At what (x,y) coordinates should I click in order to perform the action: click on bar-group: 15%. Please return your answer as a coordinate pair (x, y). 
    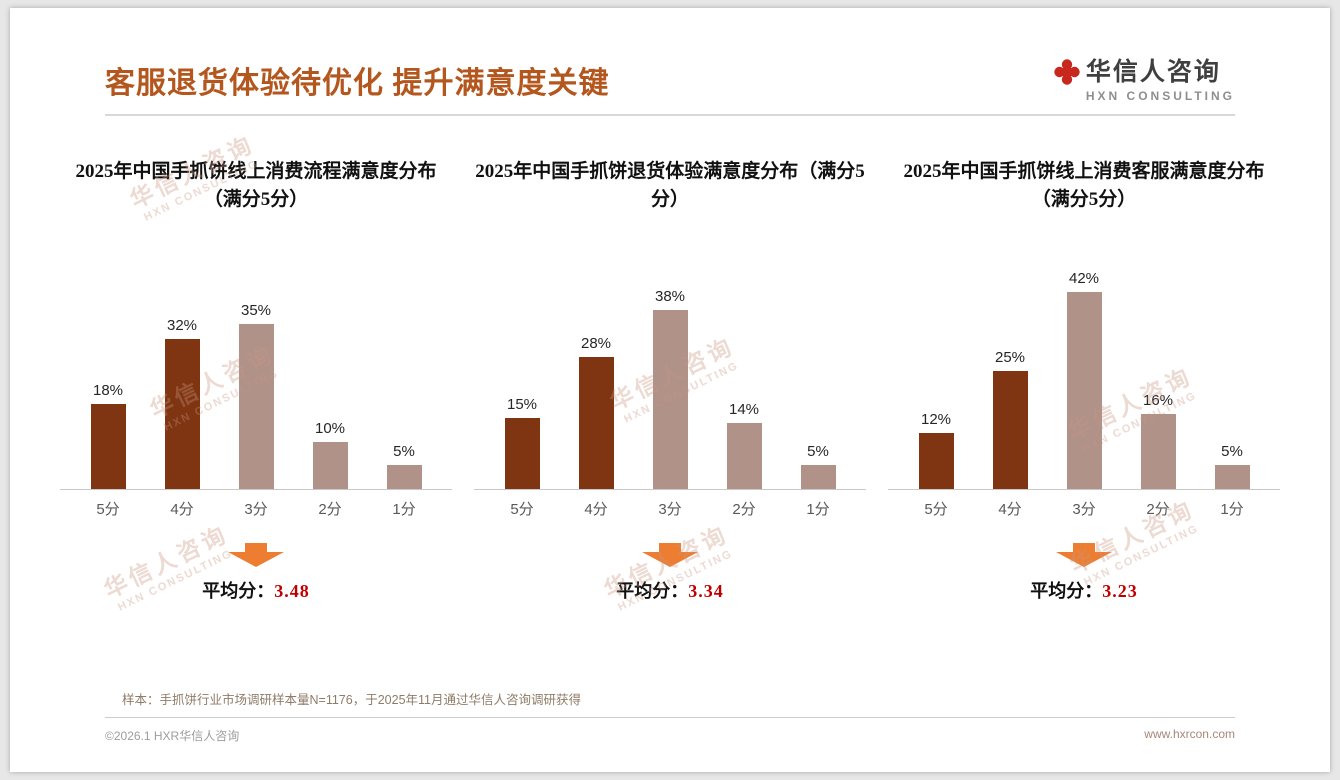
    Looking at the image, I should click on (522, 442).